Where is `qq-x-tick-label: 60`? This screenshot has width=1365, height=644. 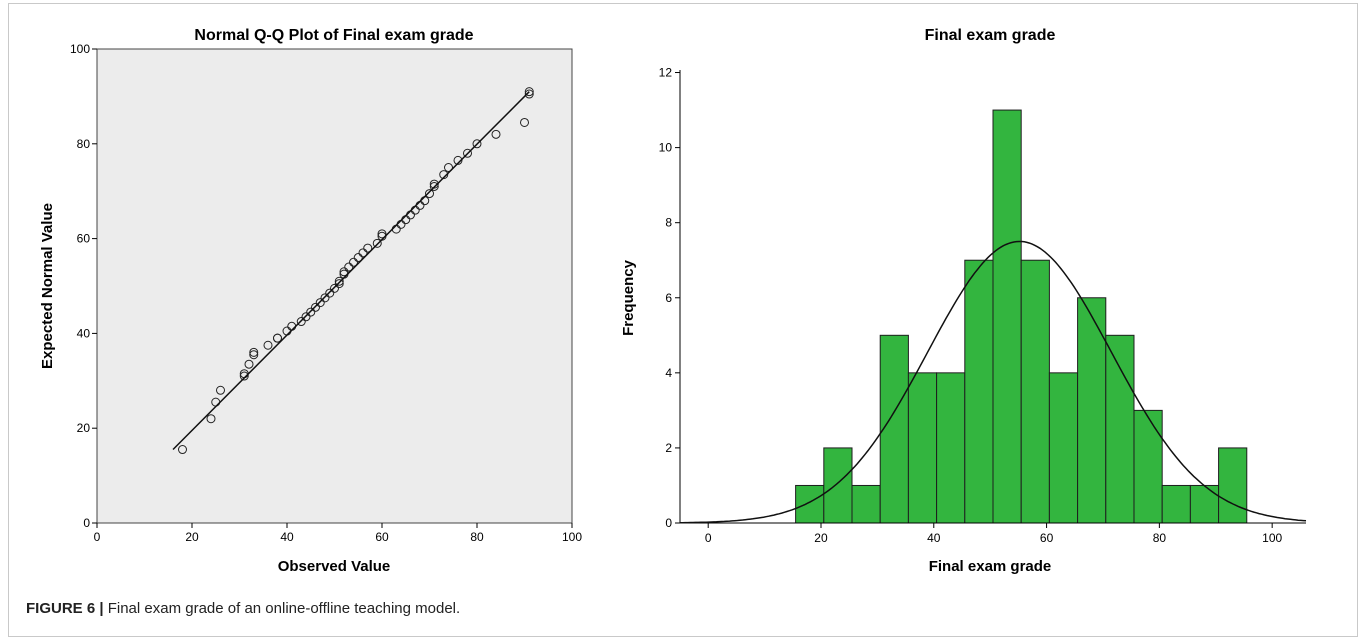
qq-x-tick-label: 60 is located at coordinates (382, 537).